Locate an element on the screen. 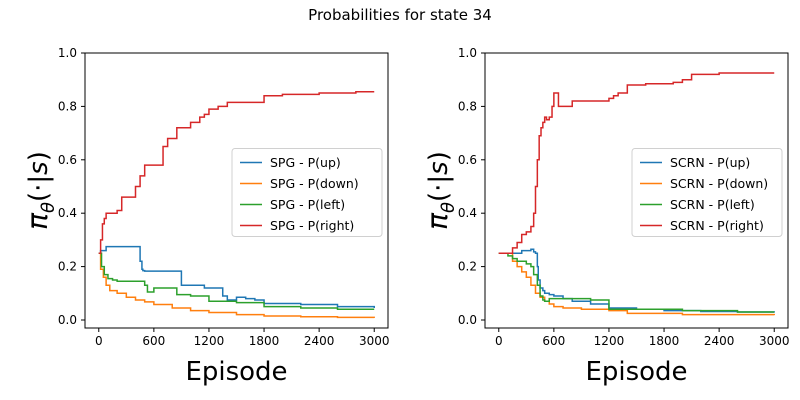 This screenshot has width=800, height=400. figure-title: Probabilities for state 34 is located at coordinates (400, 15).